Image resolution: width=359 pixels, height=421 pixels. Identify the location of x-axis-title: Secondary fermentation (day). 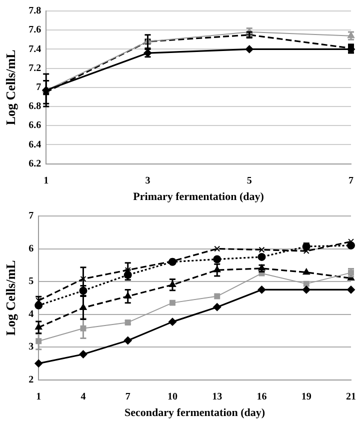
(195, 413).